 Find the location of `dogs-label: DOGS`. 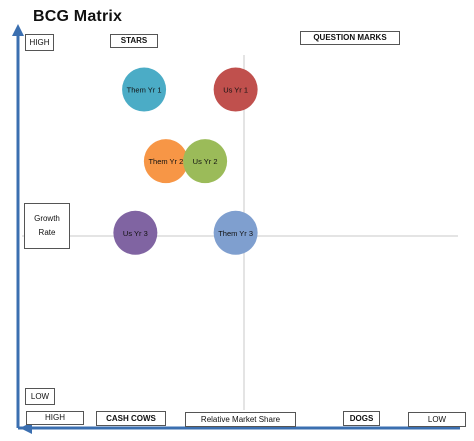

dogs-label: DOGS is located at coordinates (361, 418).